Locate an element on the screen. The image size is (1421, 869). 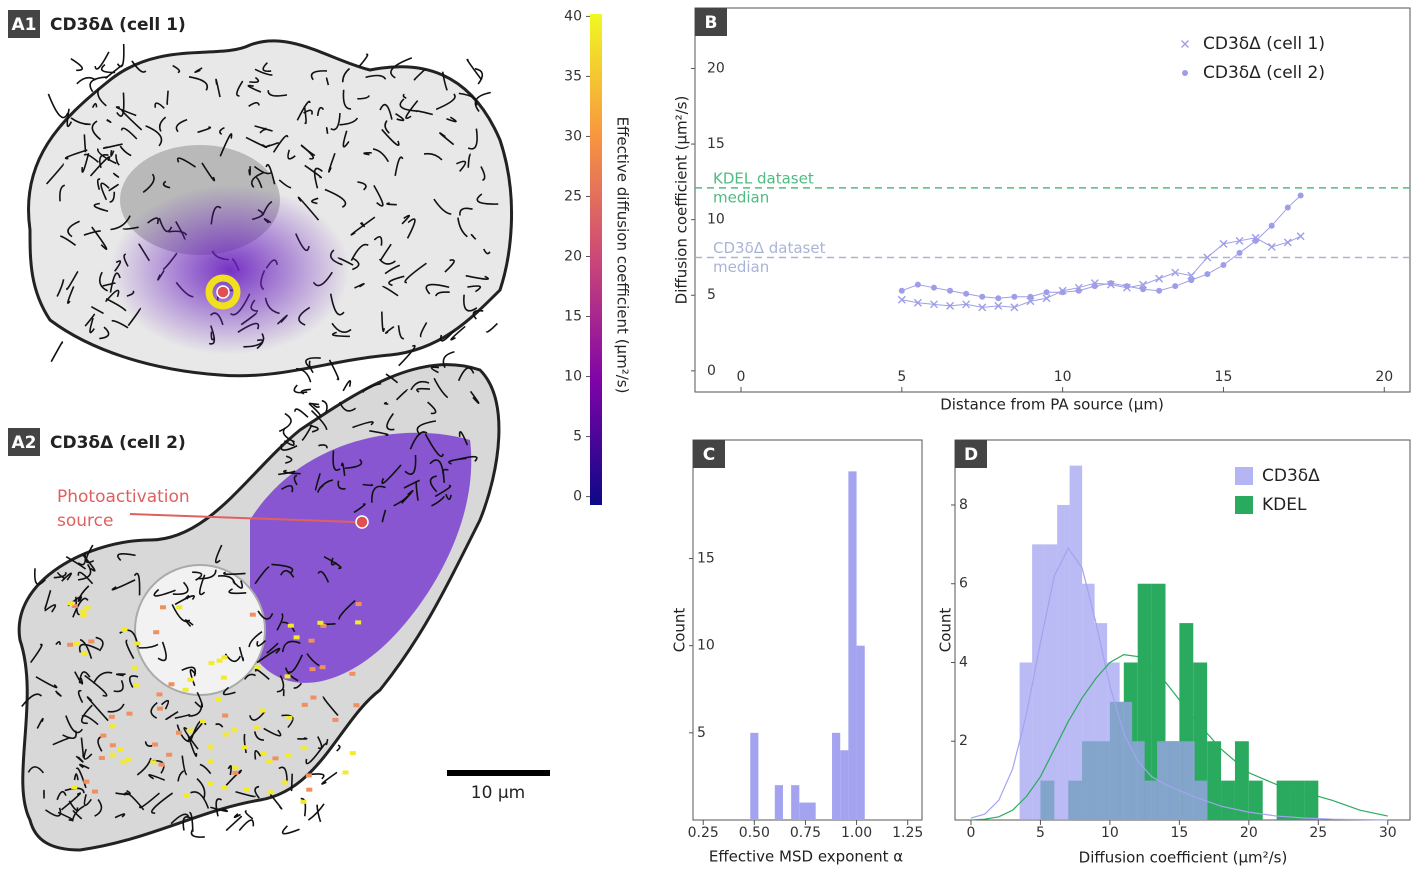
pa-source-marker is located at coordinates (223, 292).